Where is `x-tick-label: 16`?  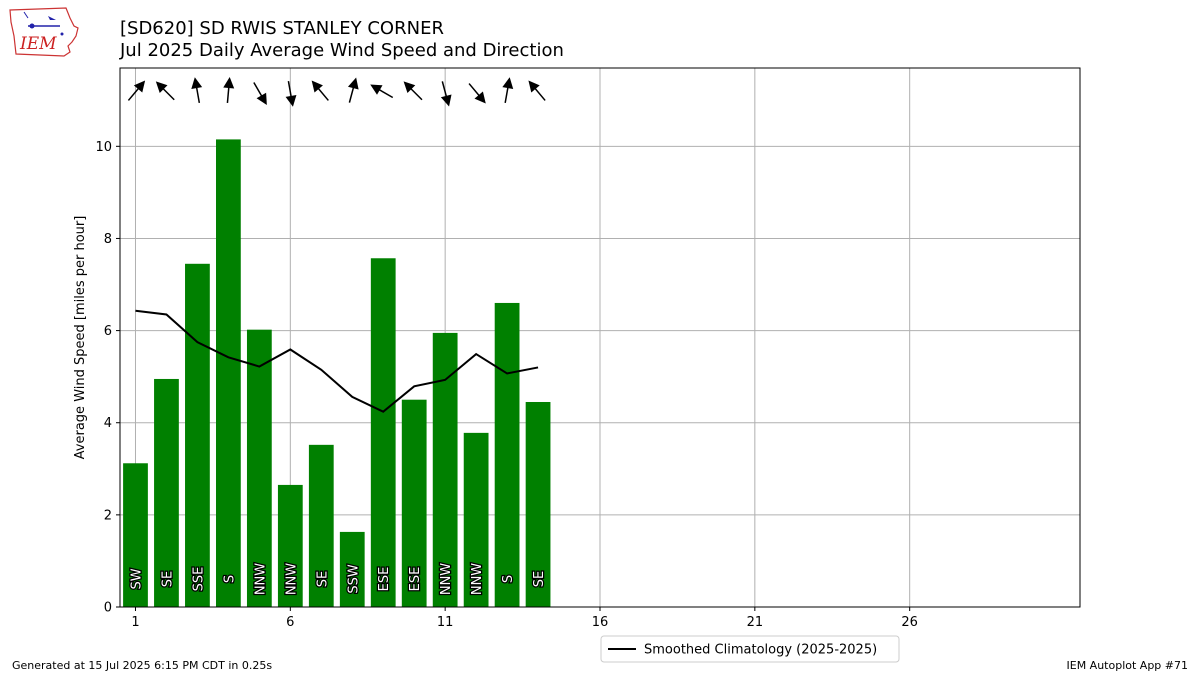
x-tick-label: 16 is located at coordinates (600, 622).